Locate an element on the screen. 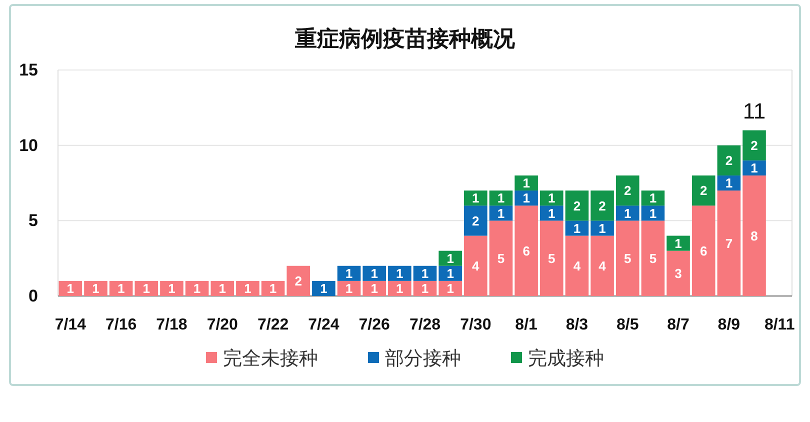  x-tick-label: 7/24 is located at coordinates (324, 325).